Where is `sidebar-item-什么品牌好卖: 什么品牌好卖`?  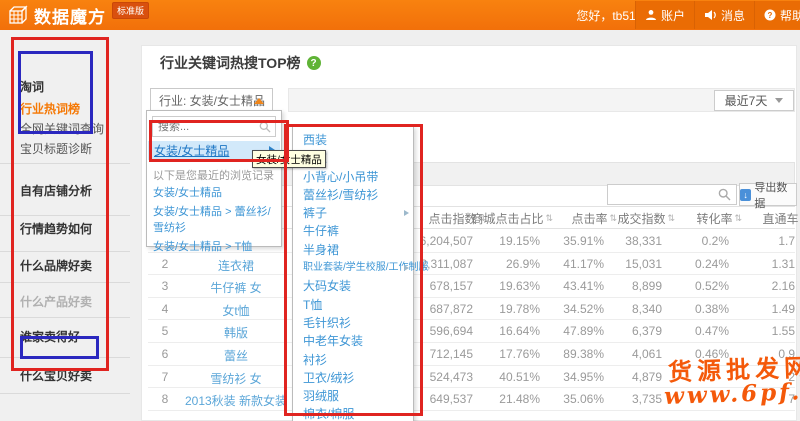 sidebar-item-什么品牌好卖: 什么品牌好卖 is located at coordinates (56, 266).